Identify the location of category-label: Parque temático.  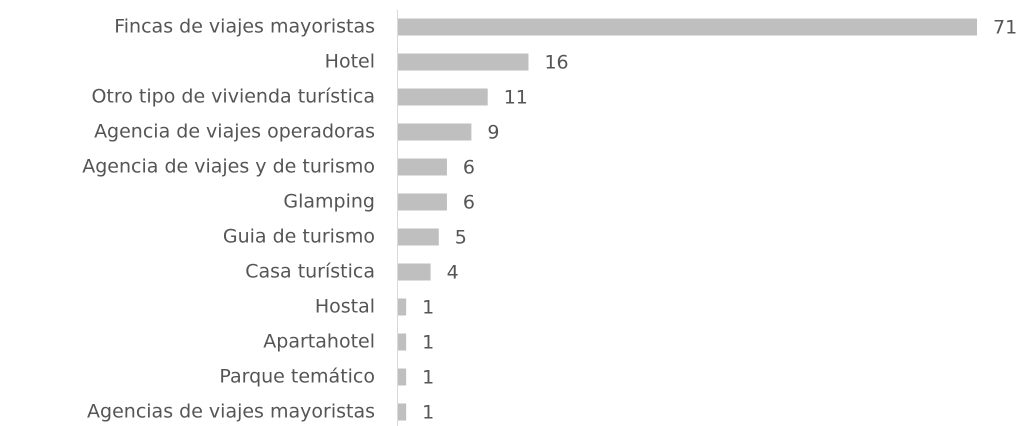
(297, 377).